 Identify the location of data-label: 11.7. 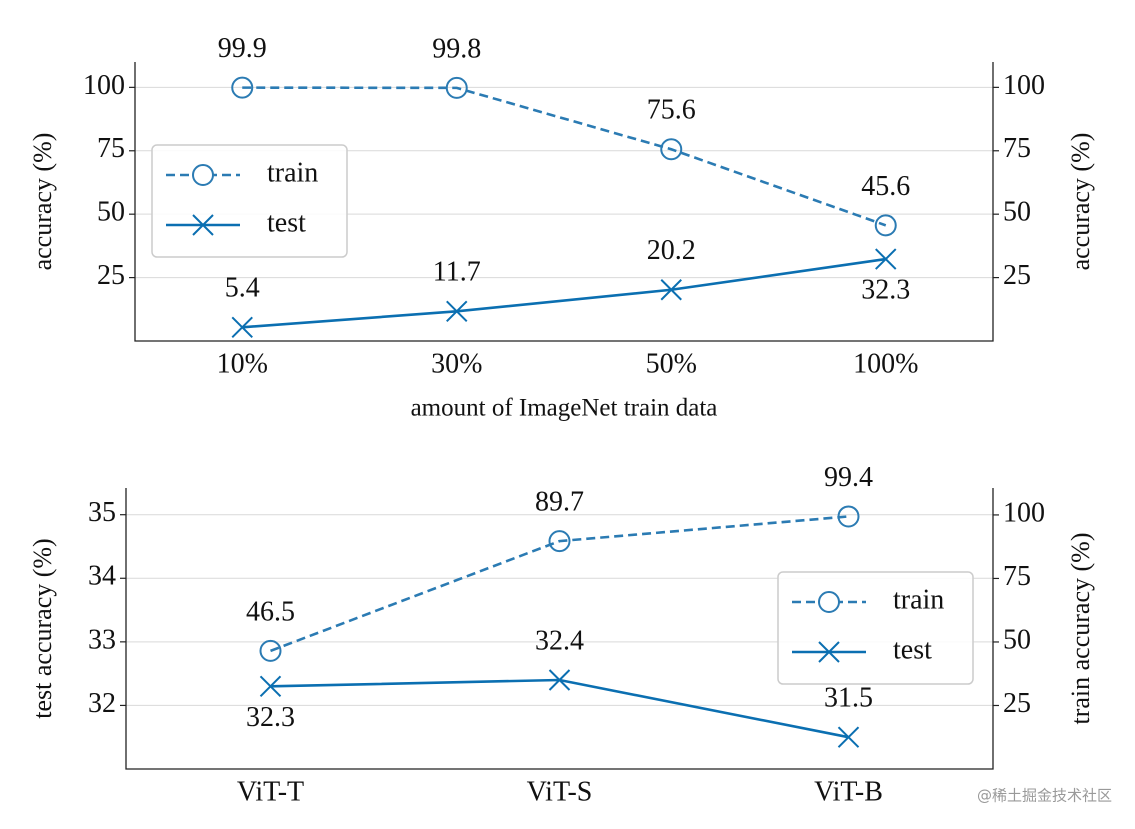
(457, 272).